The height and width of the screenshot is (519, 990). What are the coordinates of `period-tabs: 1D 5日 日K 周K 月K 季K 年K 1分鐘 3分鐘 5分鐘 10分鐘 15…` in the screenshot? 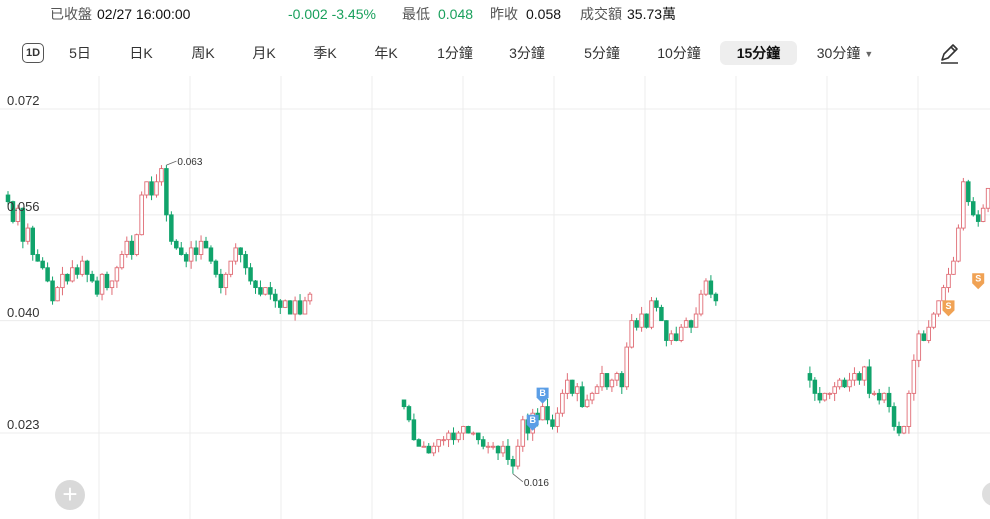 It's located at (495, 53).